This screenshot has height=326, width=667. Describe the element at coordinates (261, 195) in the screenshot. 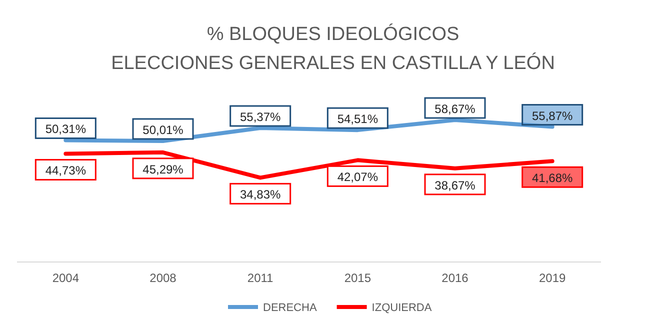

I see `data-label: 34,83%` at that location.